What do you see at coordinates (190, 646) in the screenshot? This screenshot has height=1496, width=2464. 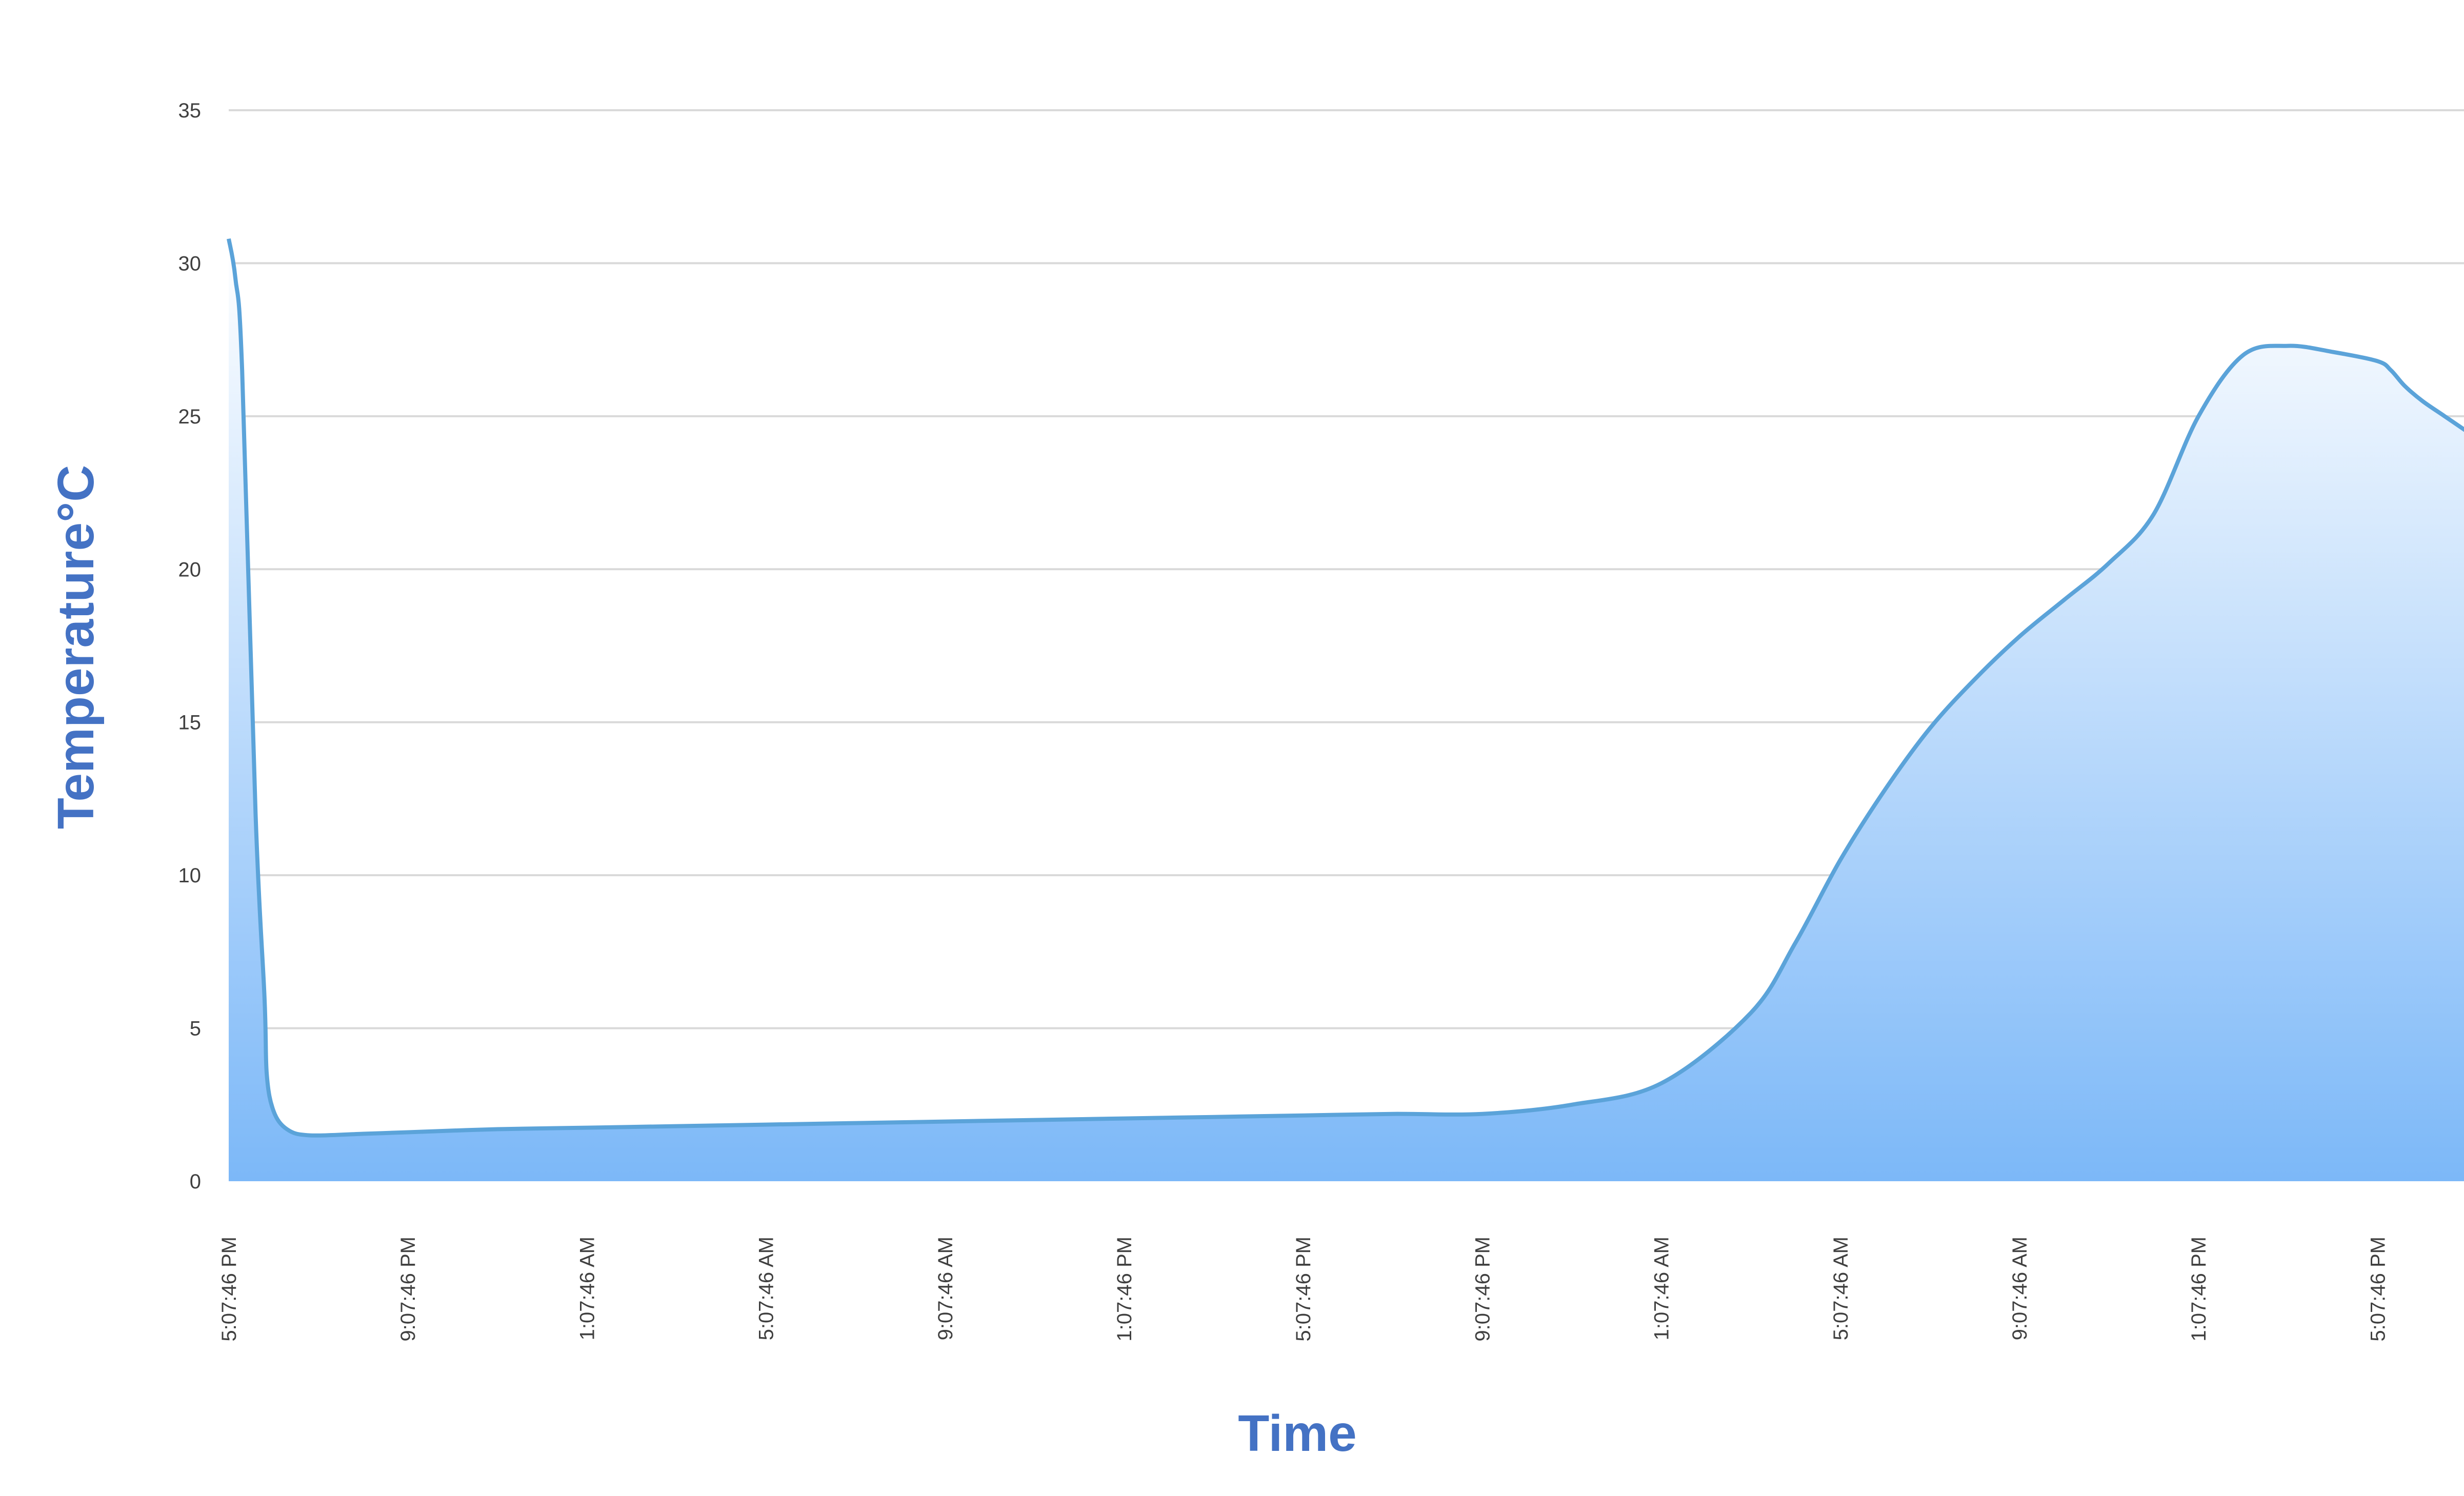 I see `y-axis-ticks: 0 5 10 15 20 25 30 35` at bounding box center [190, 646].